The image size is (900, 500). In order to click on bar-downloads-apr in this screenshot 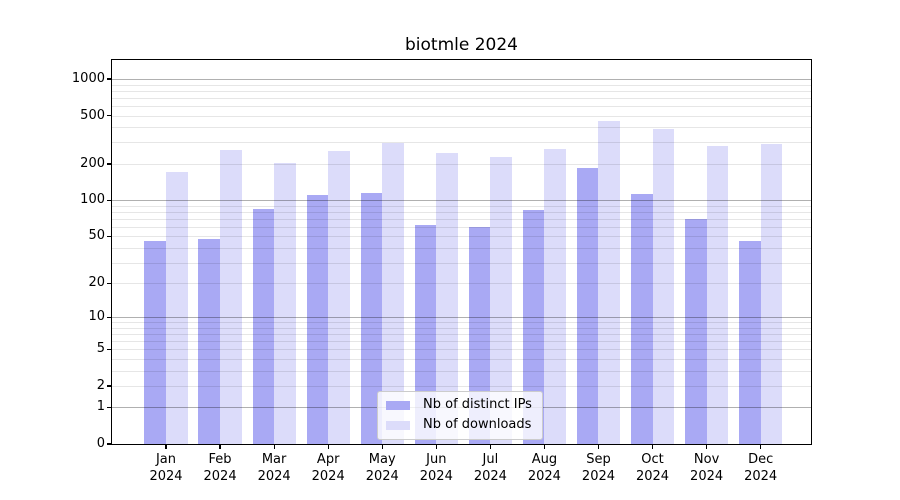, I will do `click(339, 297)`.